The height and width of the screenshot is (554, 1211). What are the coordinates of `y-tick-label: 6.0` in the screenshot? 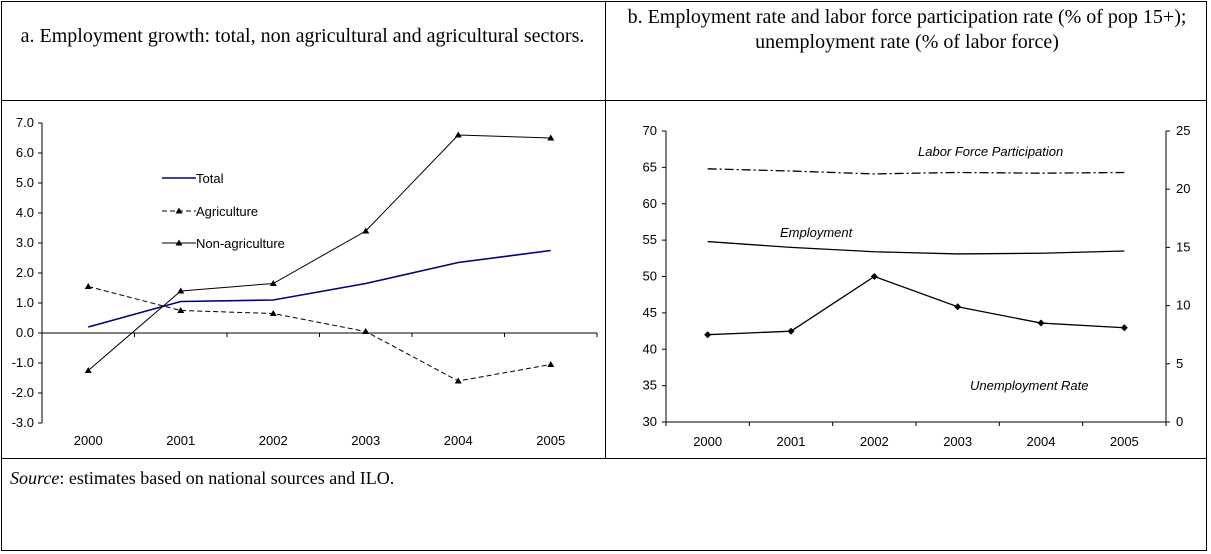 It's located at (25, 152).